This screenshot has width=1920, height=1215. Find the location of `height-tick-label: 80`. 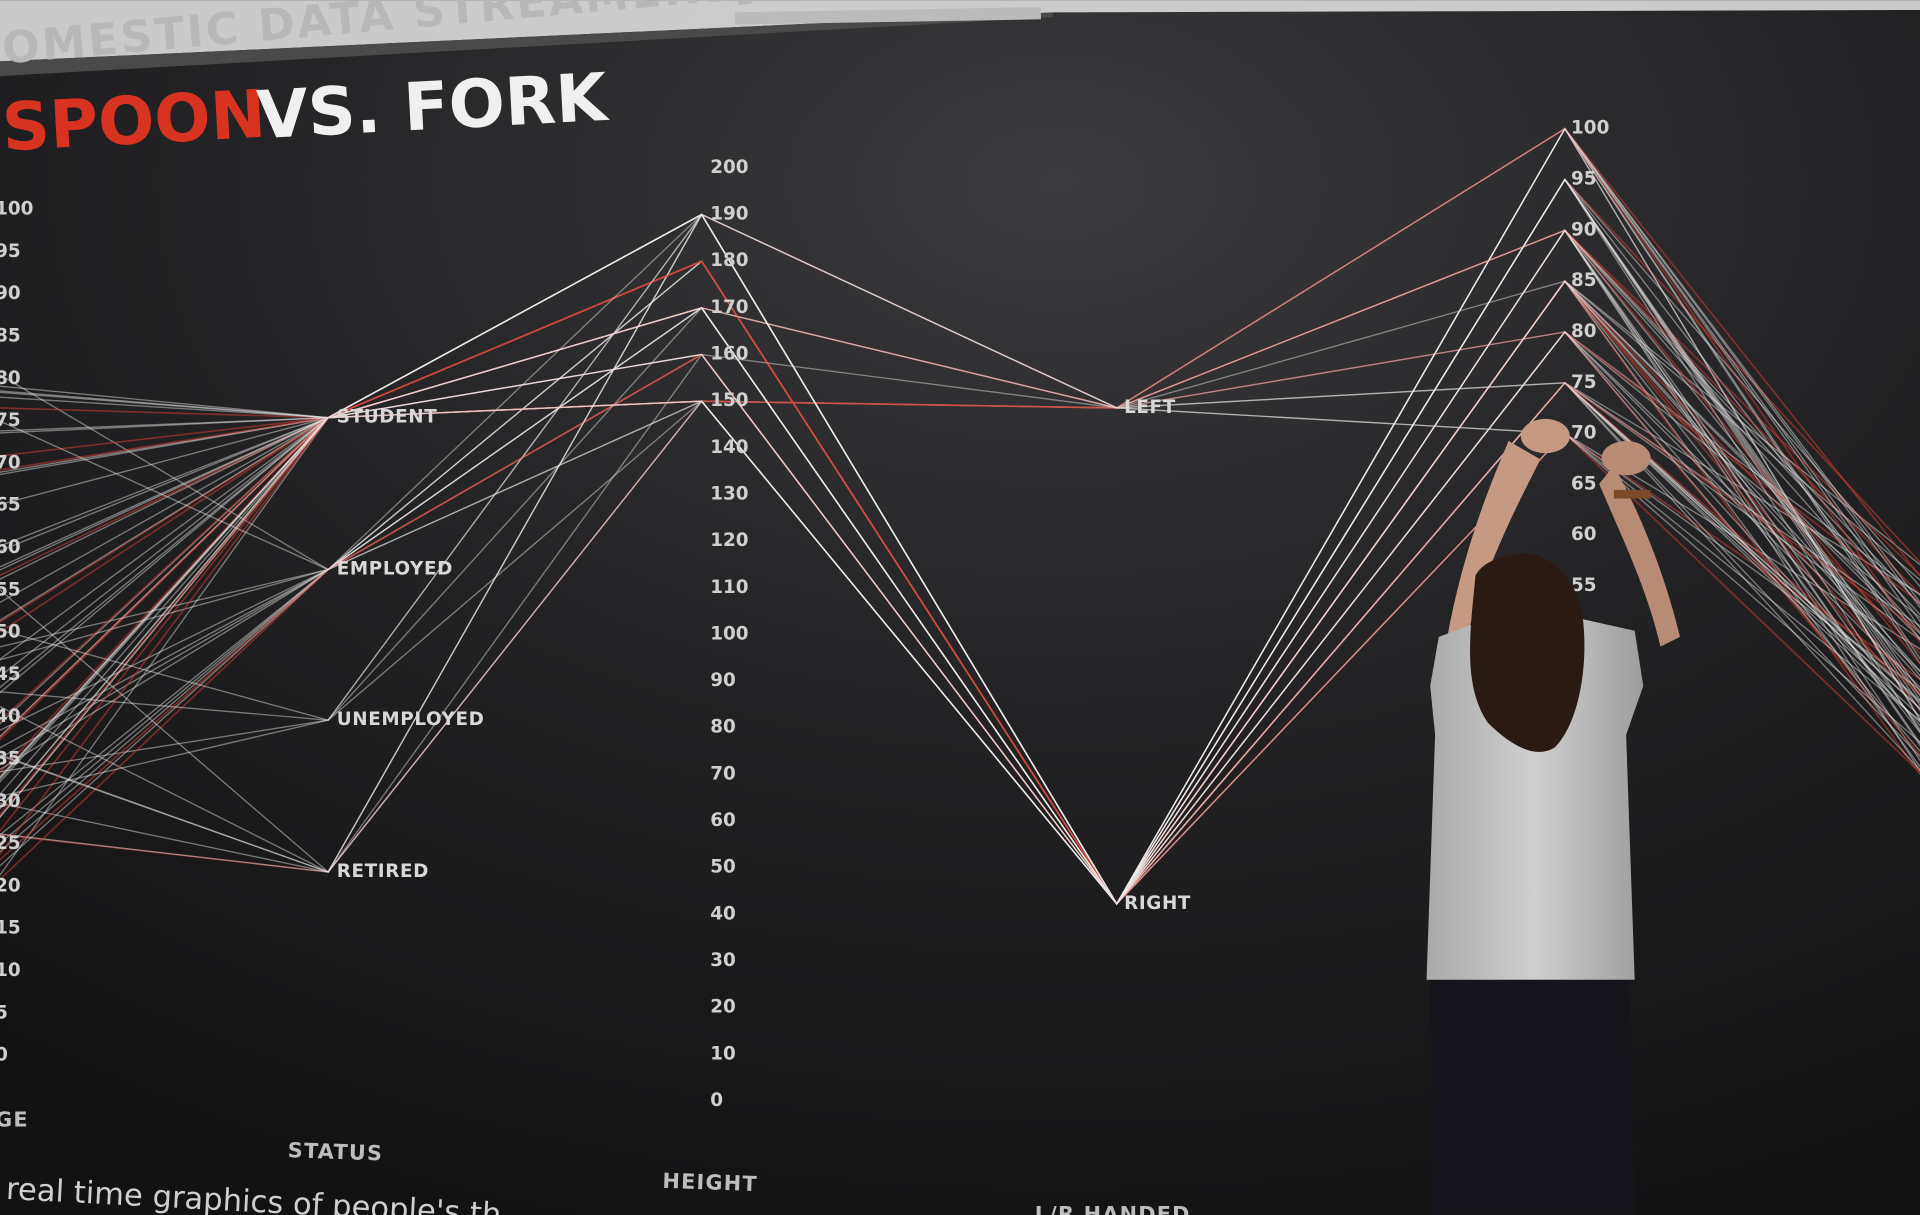

height-tick-label: 80 is located at coordinates (723, 727).